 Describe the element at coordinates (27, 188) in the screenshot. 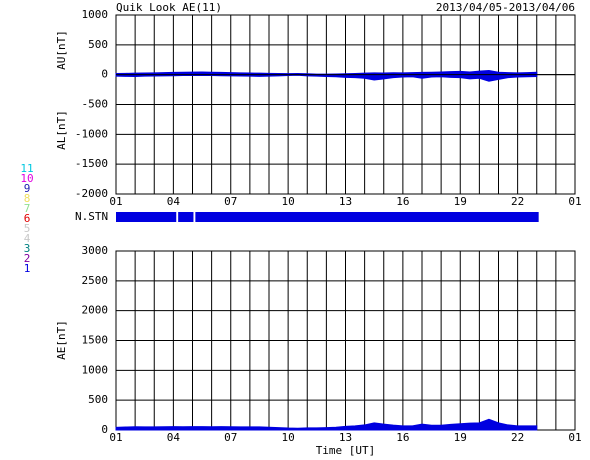

I see `station-label: 9` at that location.